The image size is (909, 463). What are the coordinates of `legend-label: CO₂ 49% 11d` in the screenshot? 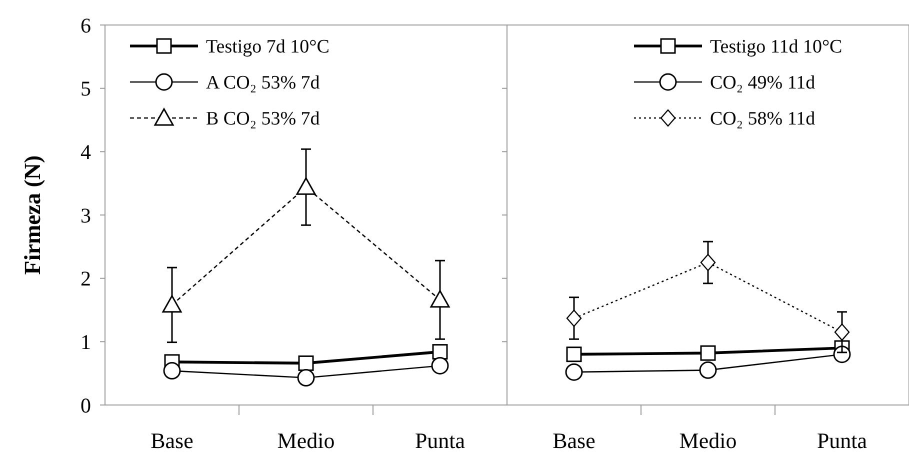 It's located at (763, 83).